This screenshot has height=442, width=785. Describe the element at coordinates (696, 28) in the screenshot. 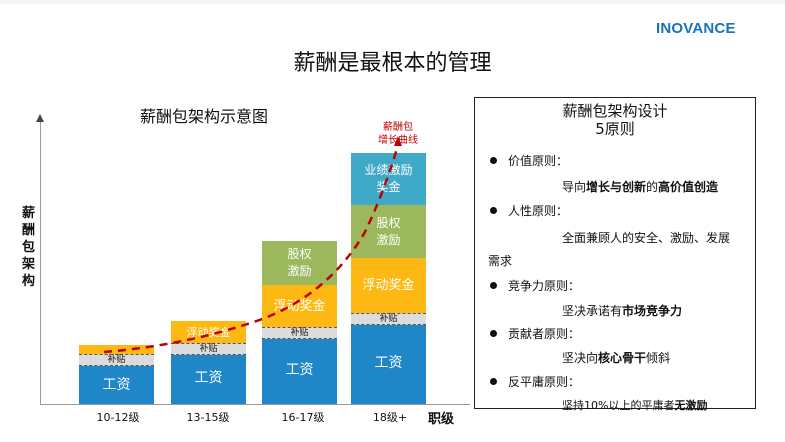

I see `inovance-logo: INOVANCE` at that location.